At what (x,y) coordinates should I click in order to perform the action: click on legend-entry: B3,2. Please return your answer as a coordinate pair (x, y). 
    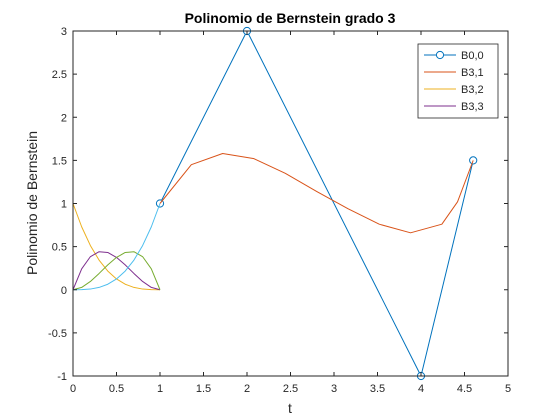
    Looking at the image, I should click on (472, 90).